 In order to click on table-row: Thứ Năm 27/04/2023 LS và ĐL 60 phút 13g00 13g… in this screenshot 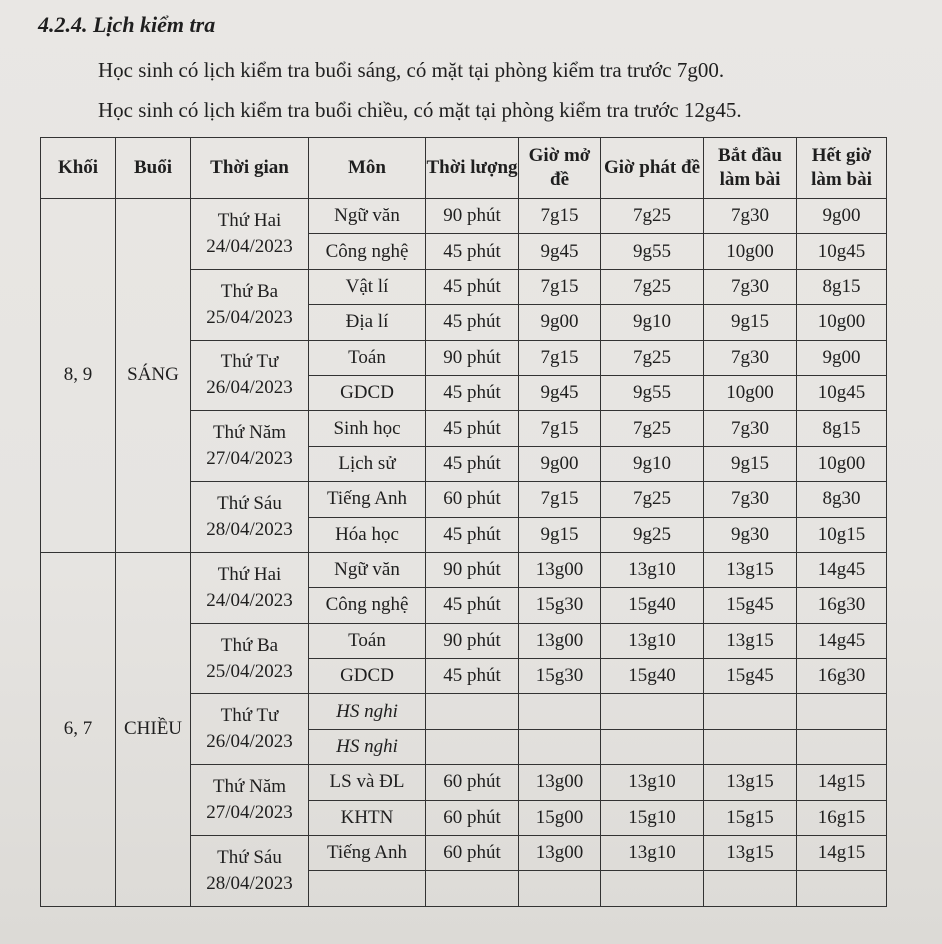, I will do `click(464, 800)`.